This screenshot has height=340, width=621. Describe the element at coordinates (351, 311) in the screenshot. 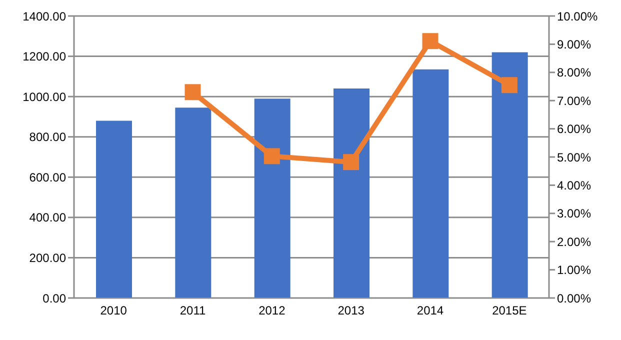

I see `x-tick-label: 2013` at that location.